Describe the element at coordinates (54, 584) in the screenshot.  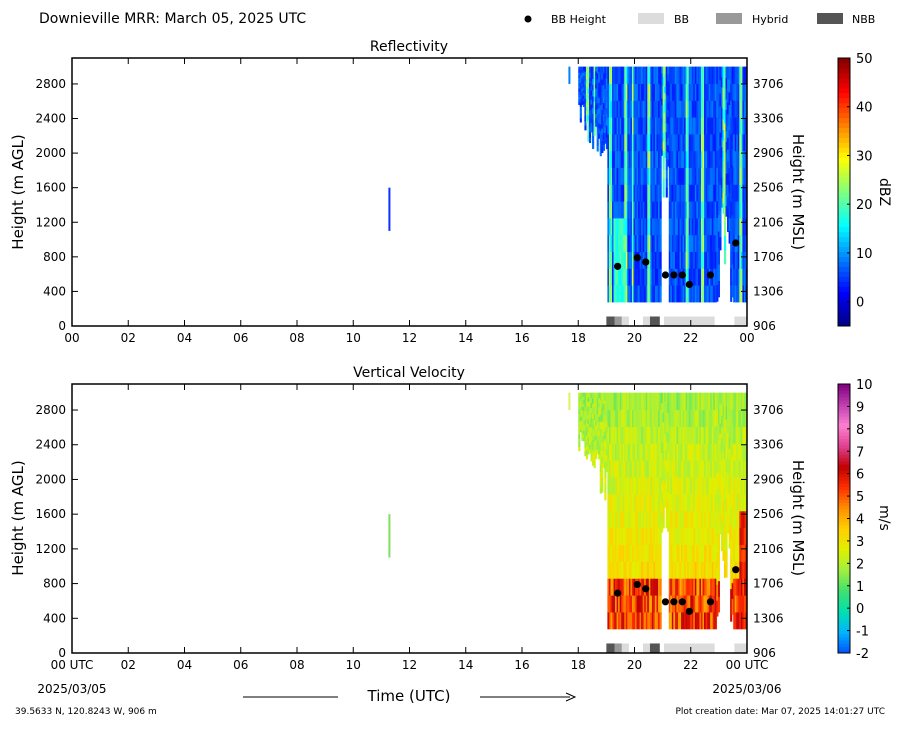
I see `y-tick-label: 800` at that location.